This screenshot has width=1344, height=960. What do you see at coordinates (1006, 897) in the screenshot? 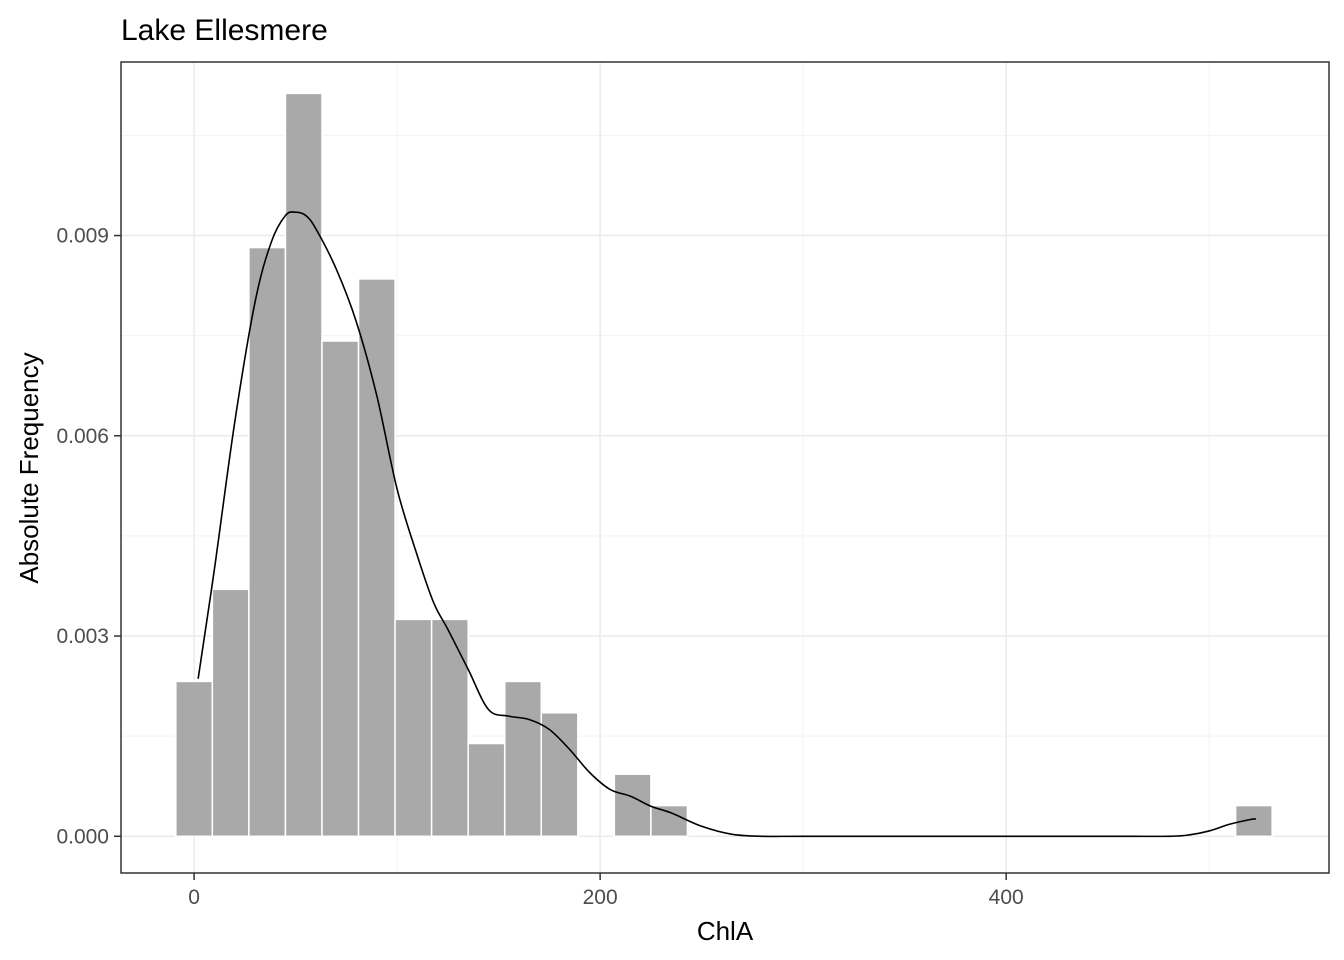
I see `x-tick-label: 400` at bounding box center [1006, 897].